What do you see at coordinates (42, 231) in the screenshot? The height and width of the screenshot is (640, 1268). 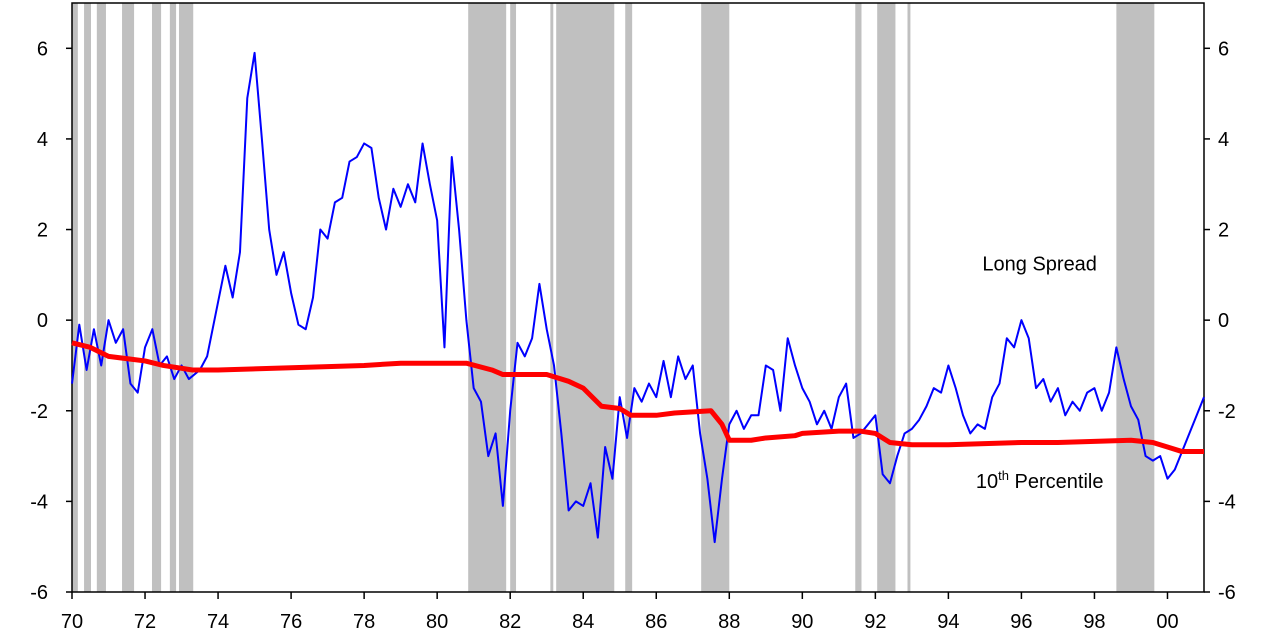 I see `y-tick-label: 2` at bounding box center [42, 231].